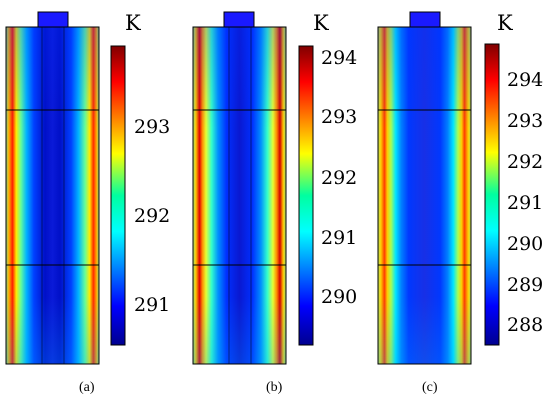  Describe the element at coordinates (525, 285) in the screenshot. I see `colorbar-tick-label: 289` at that location.